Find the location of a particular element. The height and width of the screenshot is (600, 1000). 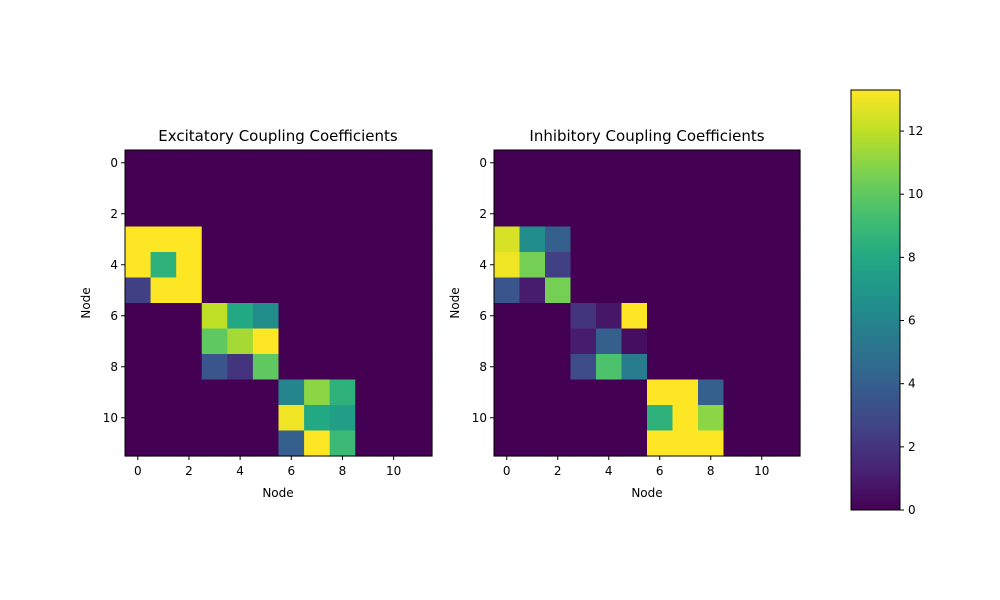

inhibitory-x-tick-label: 2 is located at coordinates (558, 471).